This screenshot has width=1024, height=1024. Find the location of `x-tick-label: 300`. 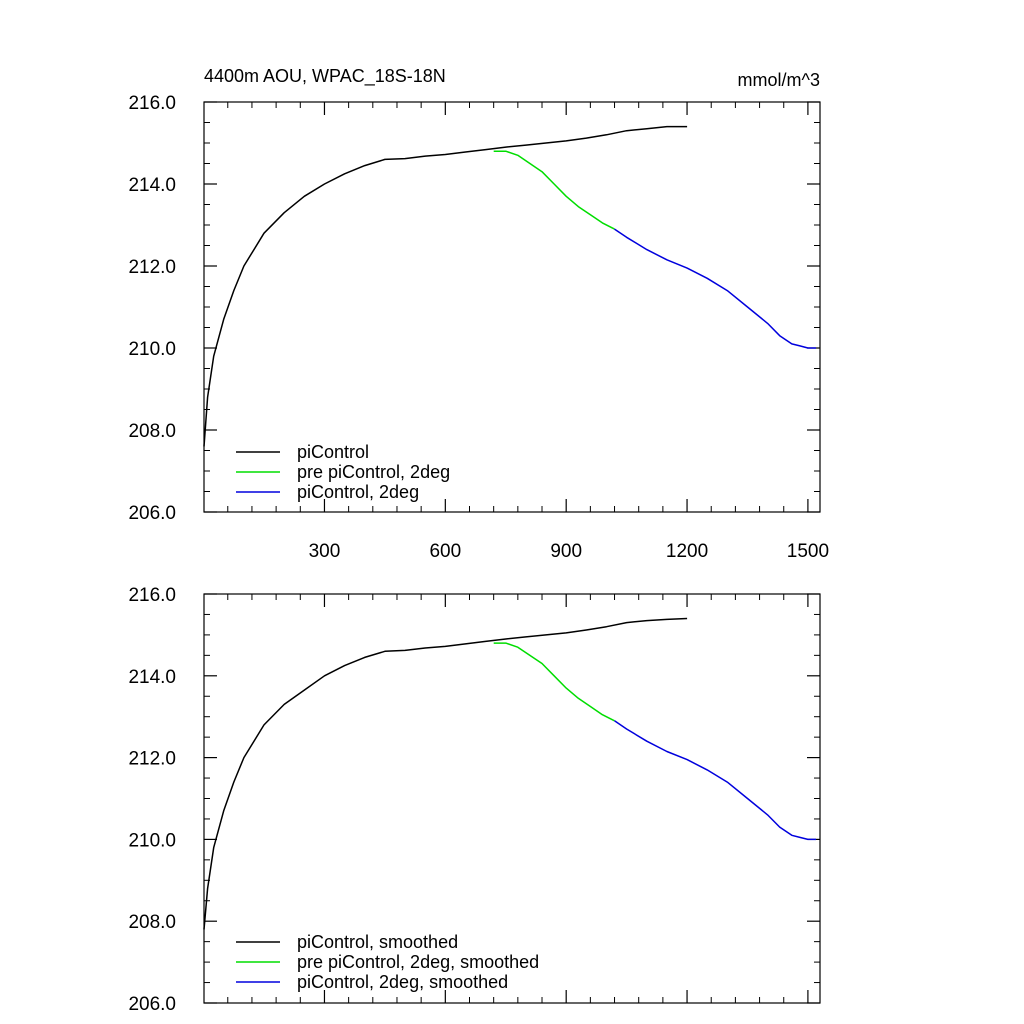

x-tick-label: 300 is located at coordinates (325, 551).